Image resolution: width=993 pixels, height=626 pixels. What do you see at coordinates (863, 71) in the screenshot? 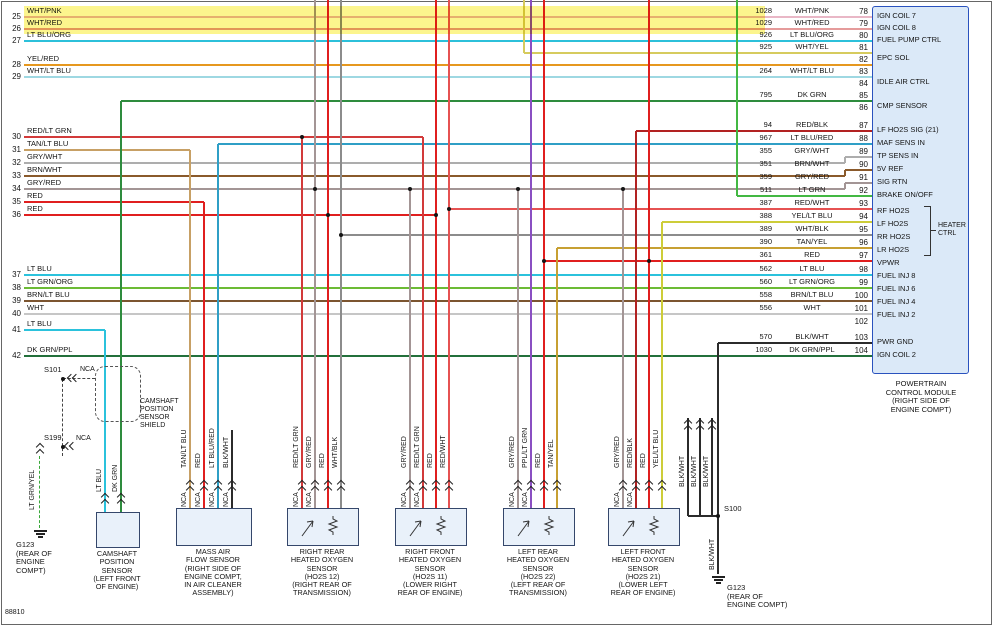
I see `pcm-pin-number: 83` at bounding box center [863, 71].